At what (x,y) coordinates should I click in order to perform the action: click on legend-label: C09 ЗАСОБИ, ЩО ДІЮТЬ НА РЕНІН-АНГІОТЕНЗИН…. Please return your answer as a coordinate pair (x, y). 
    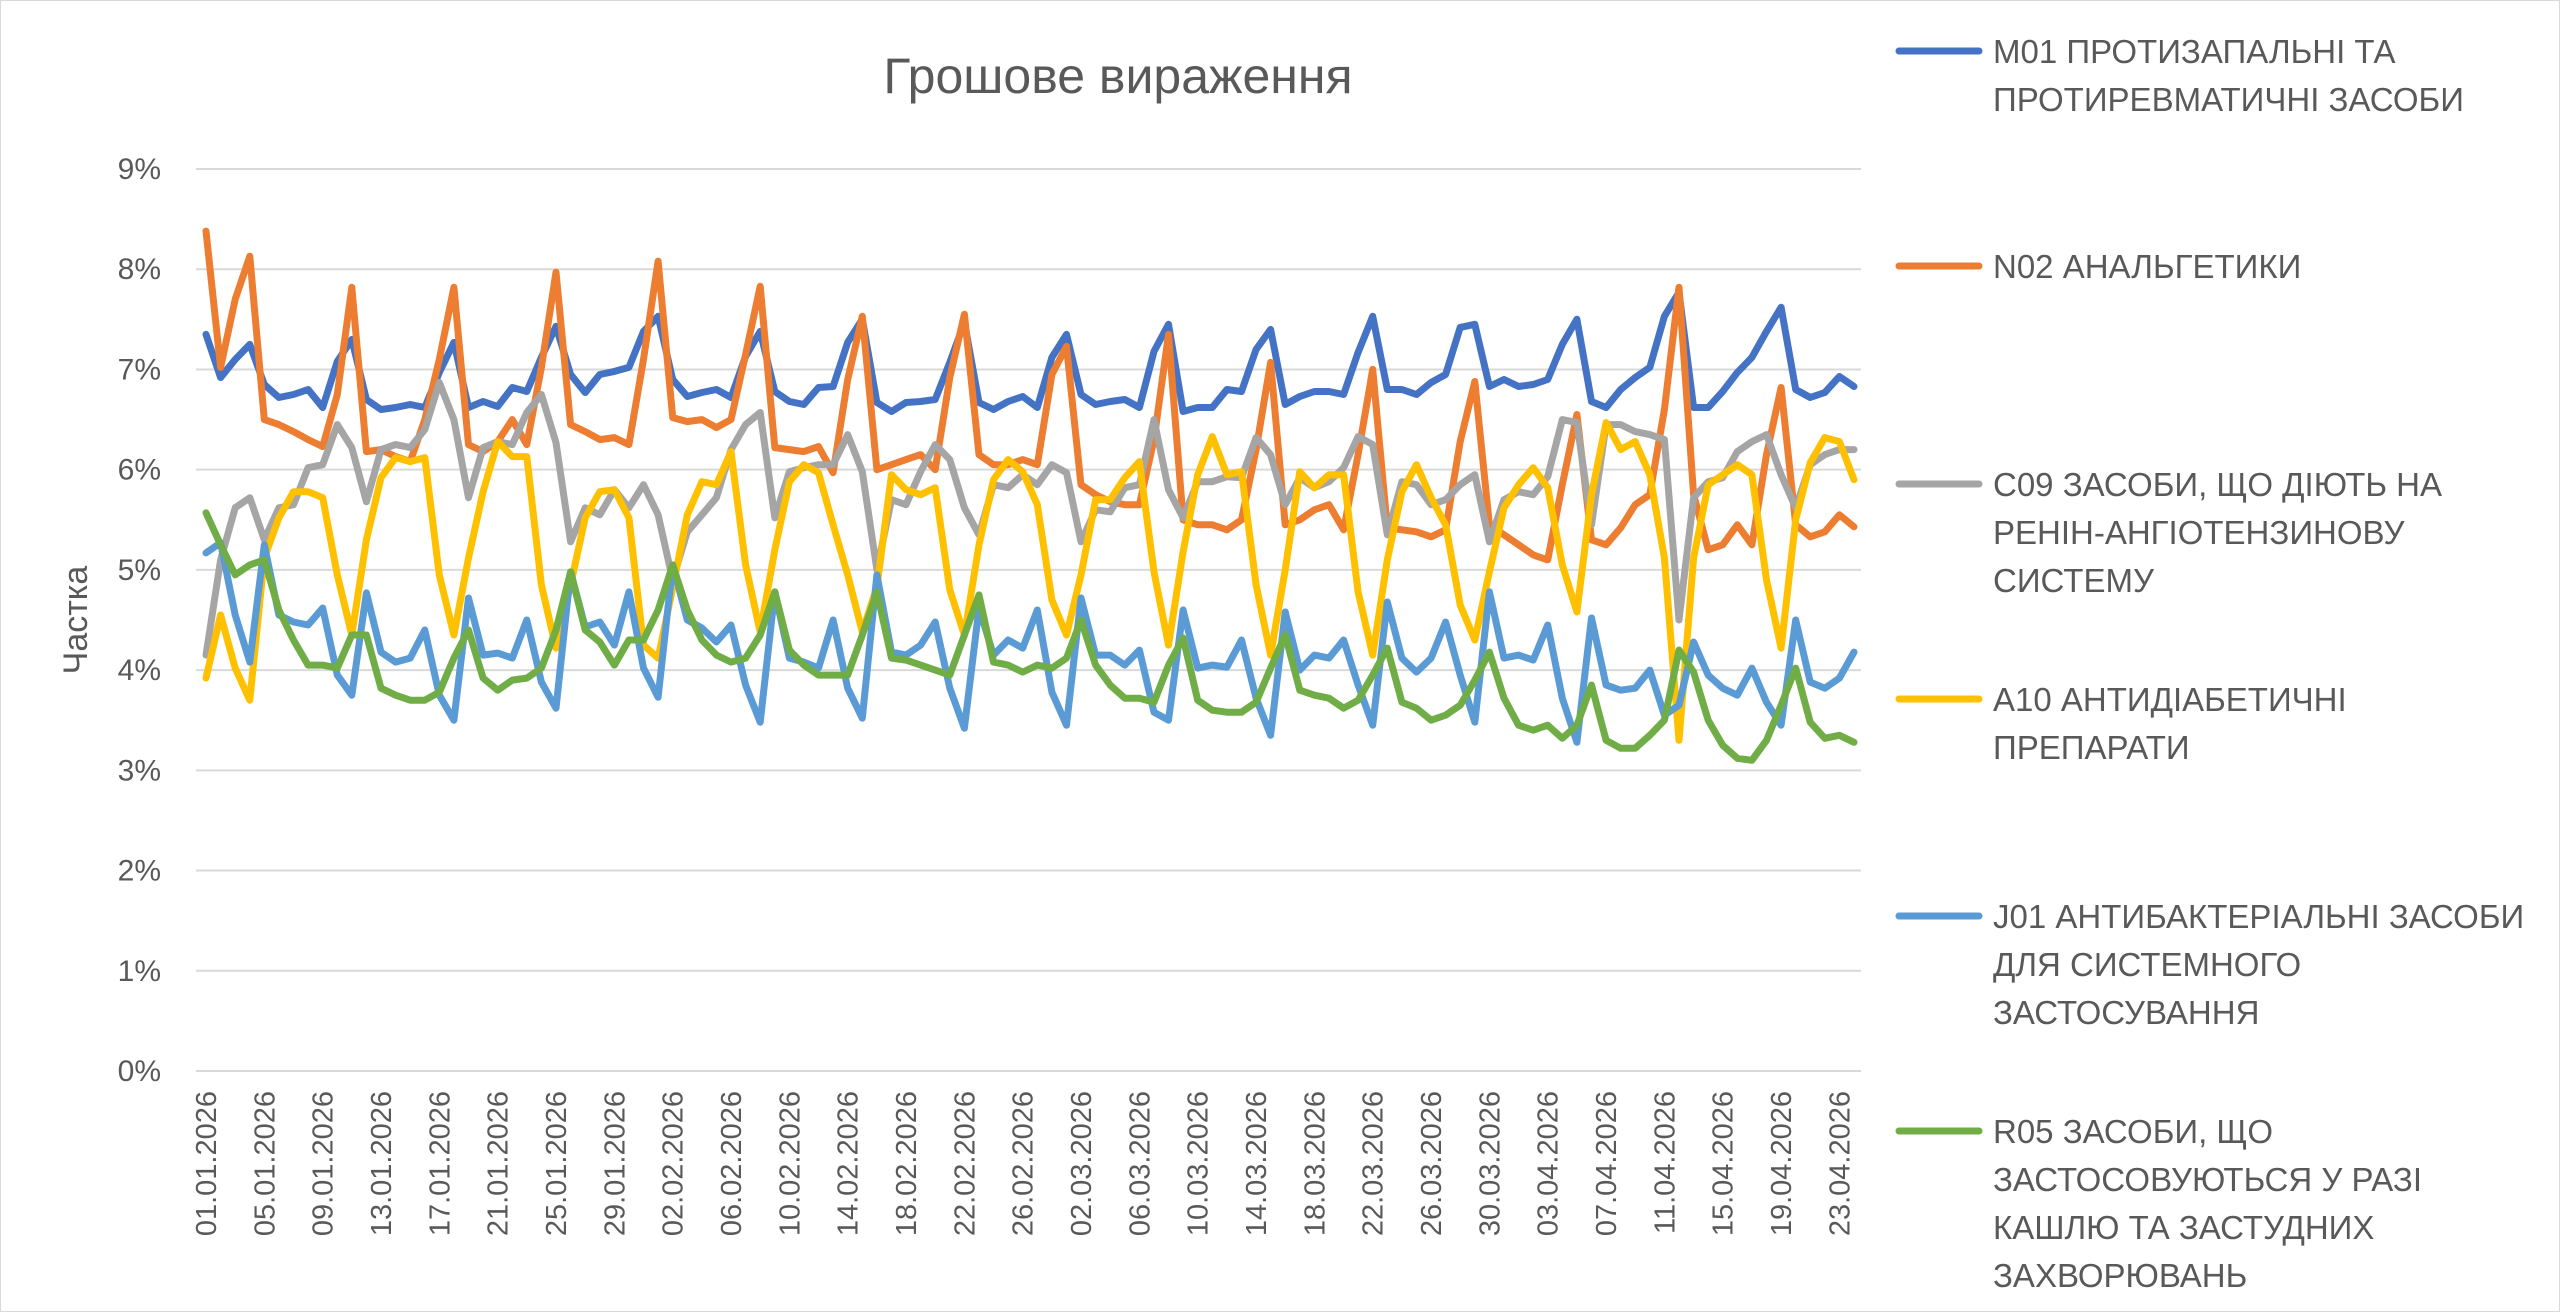
    Looking at the image, I should click on (2217, 532).